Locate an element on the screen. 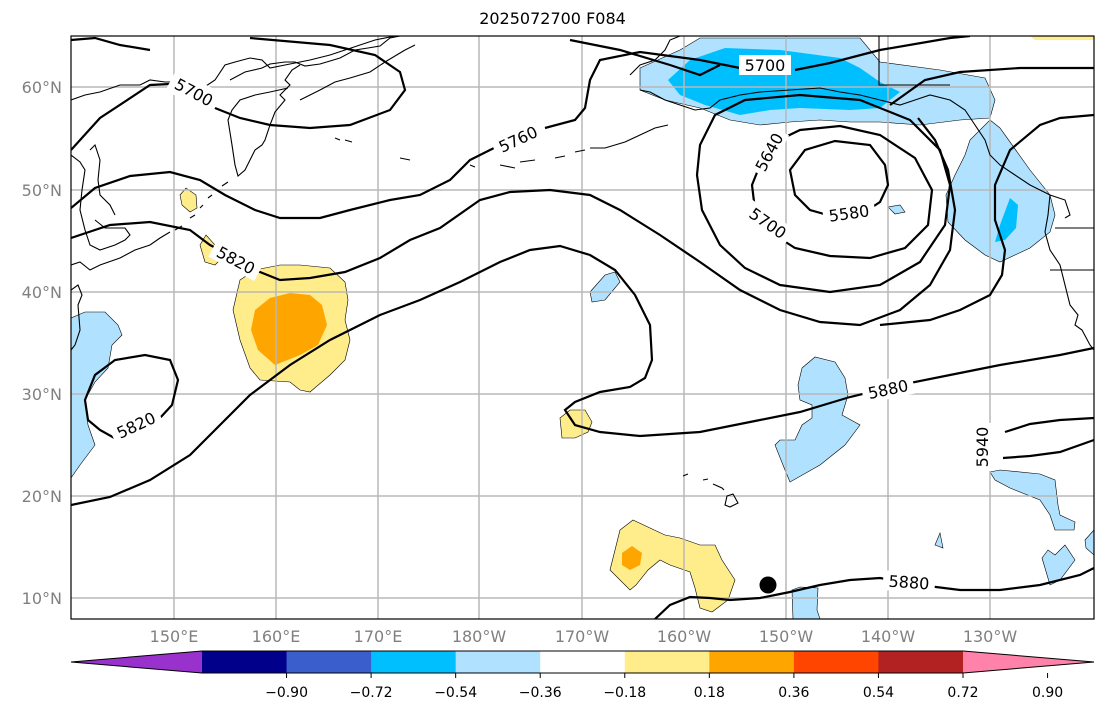 The height and width of the screenshot is (712, 1105). anomaly-region-ne-corner is located at coordinates (1062, 38).